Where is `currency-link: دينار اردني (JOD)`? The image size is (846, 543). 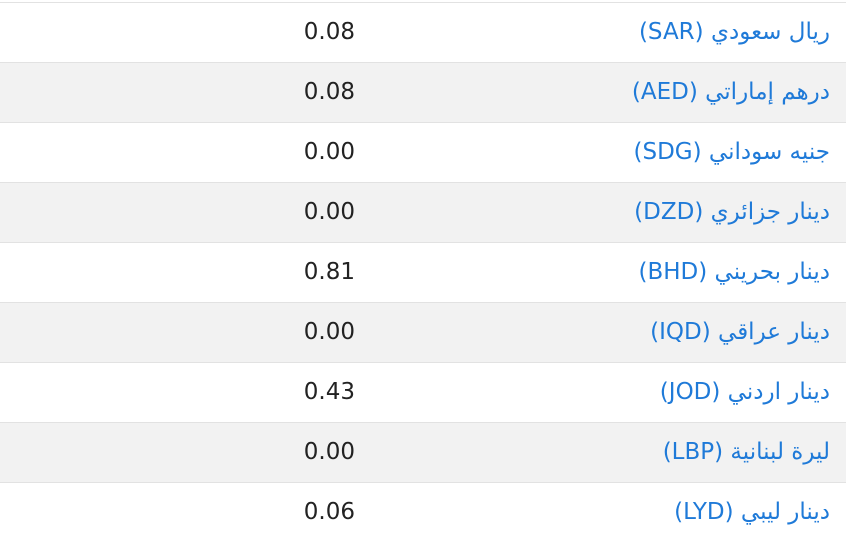
currency-link: دينار اردني (JOD) is located at coordinates (744, 392).